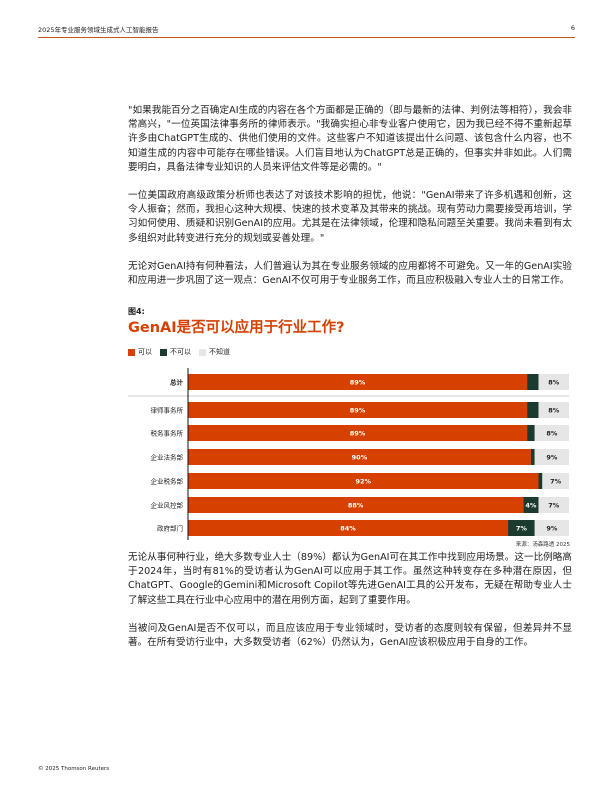  Describe the element at coordinates (170, 528) in the screenshot. I see `category-label: 政府部门` at that location.